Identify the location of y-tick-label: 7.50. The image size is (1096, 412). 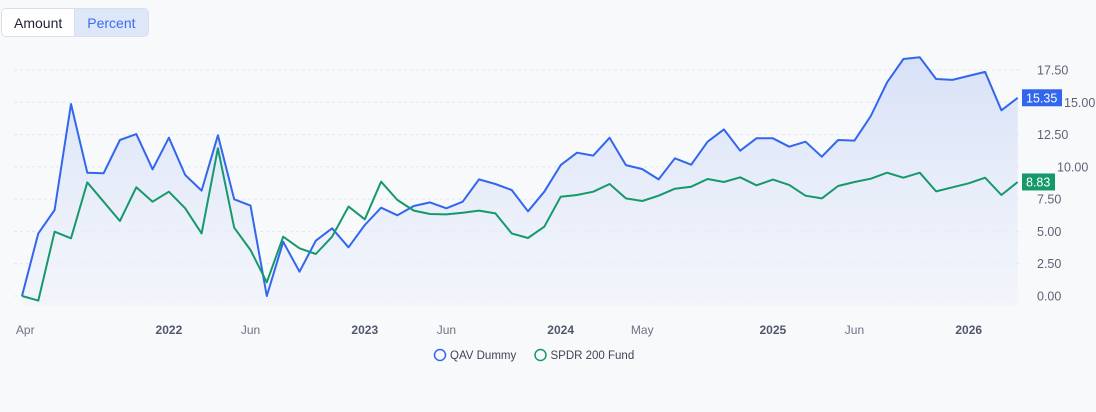
(1049, 200).